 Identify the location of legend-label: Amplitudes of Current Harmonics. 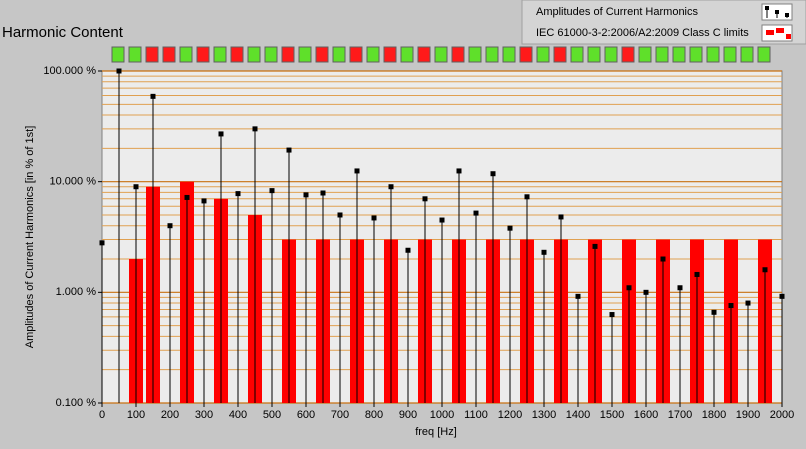
(617, 12).